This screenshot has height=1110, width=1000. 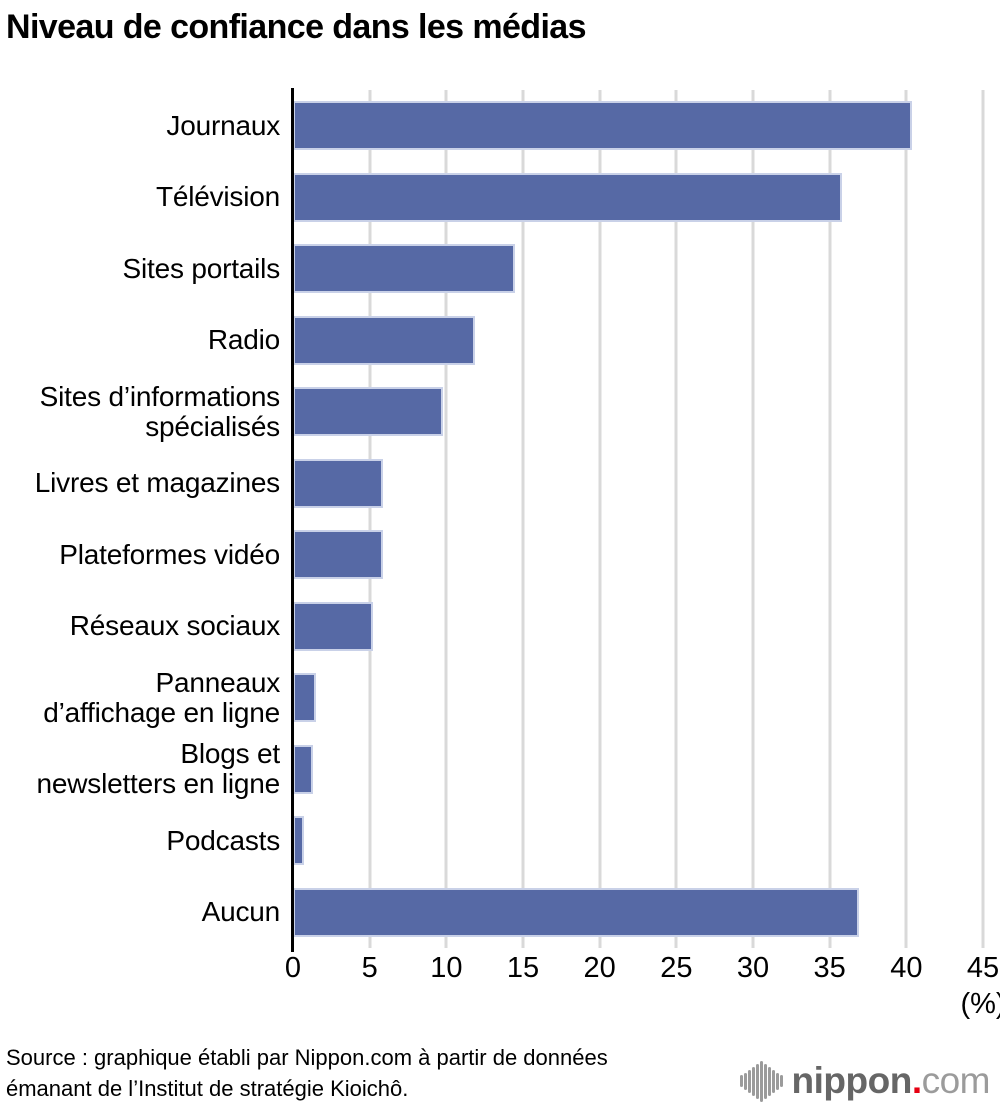 I want to click on y-axis-line, so click(x=292, y=520).